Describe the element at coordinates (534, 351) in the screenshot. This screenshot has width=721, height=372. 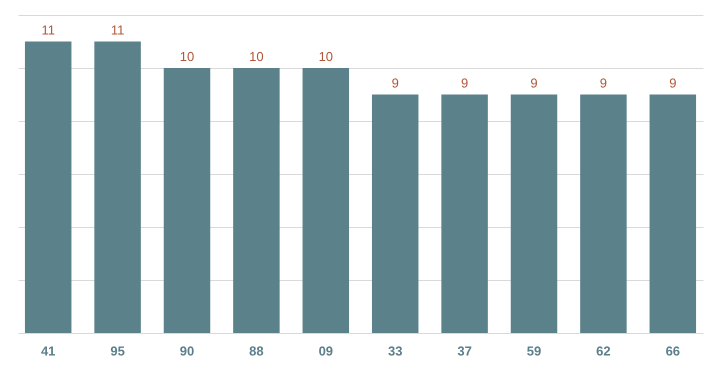
I see `x-tick-label: 59` at that location.